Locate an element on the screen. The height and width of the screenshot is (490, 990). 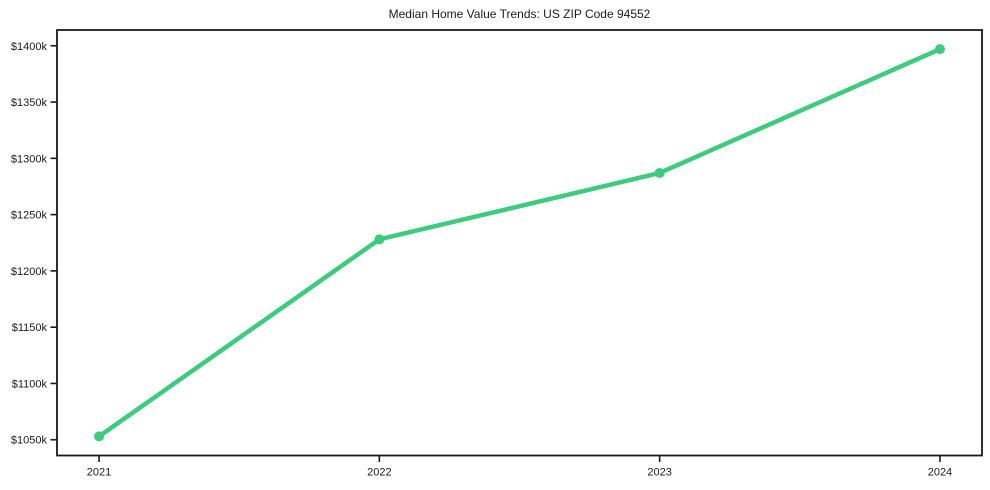
y-tick-label: $1050k is located at coordinates (29, 441).